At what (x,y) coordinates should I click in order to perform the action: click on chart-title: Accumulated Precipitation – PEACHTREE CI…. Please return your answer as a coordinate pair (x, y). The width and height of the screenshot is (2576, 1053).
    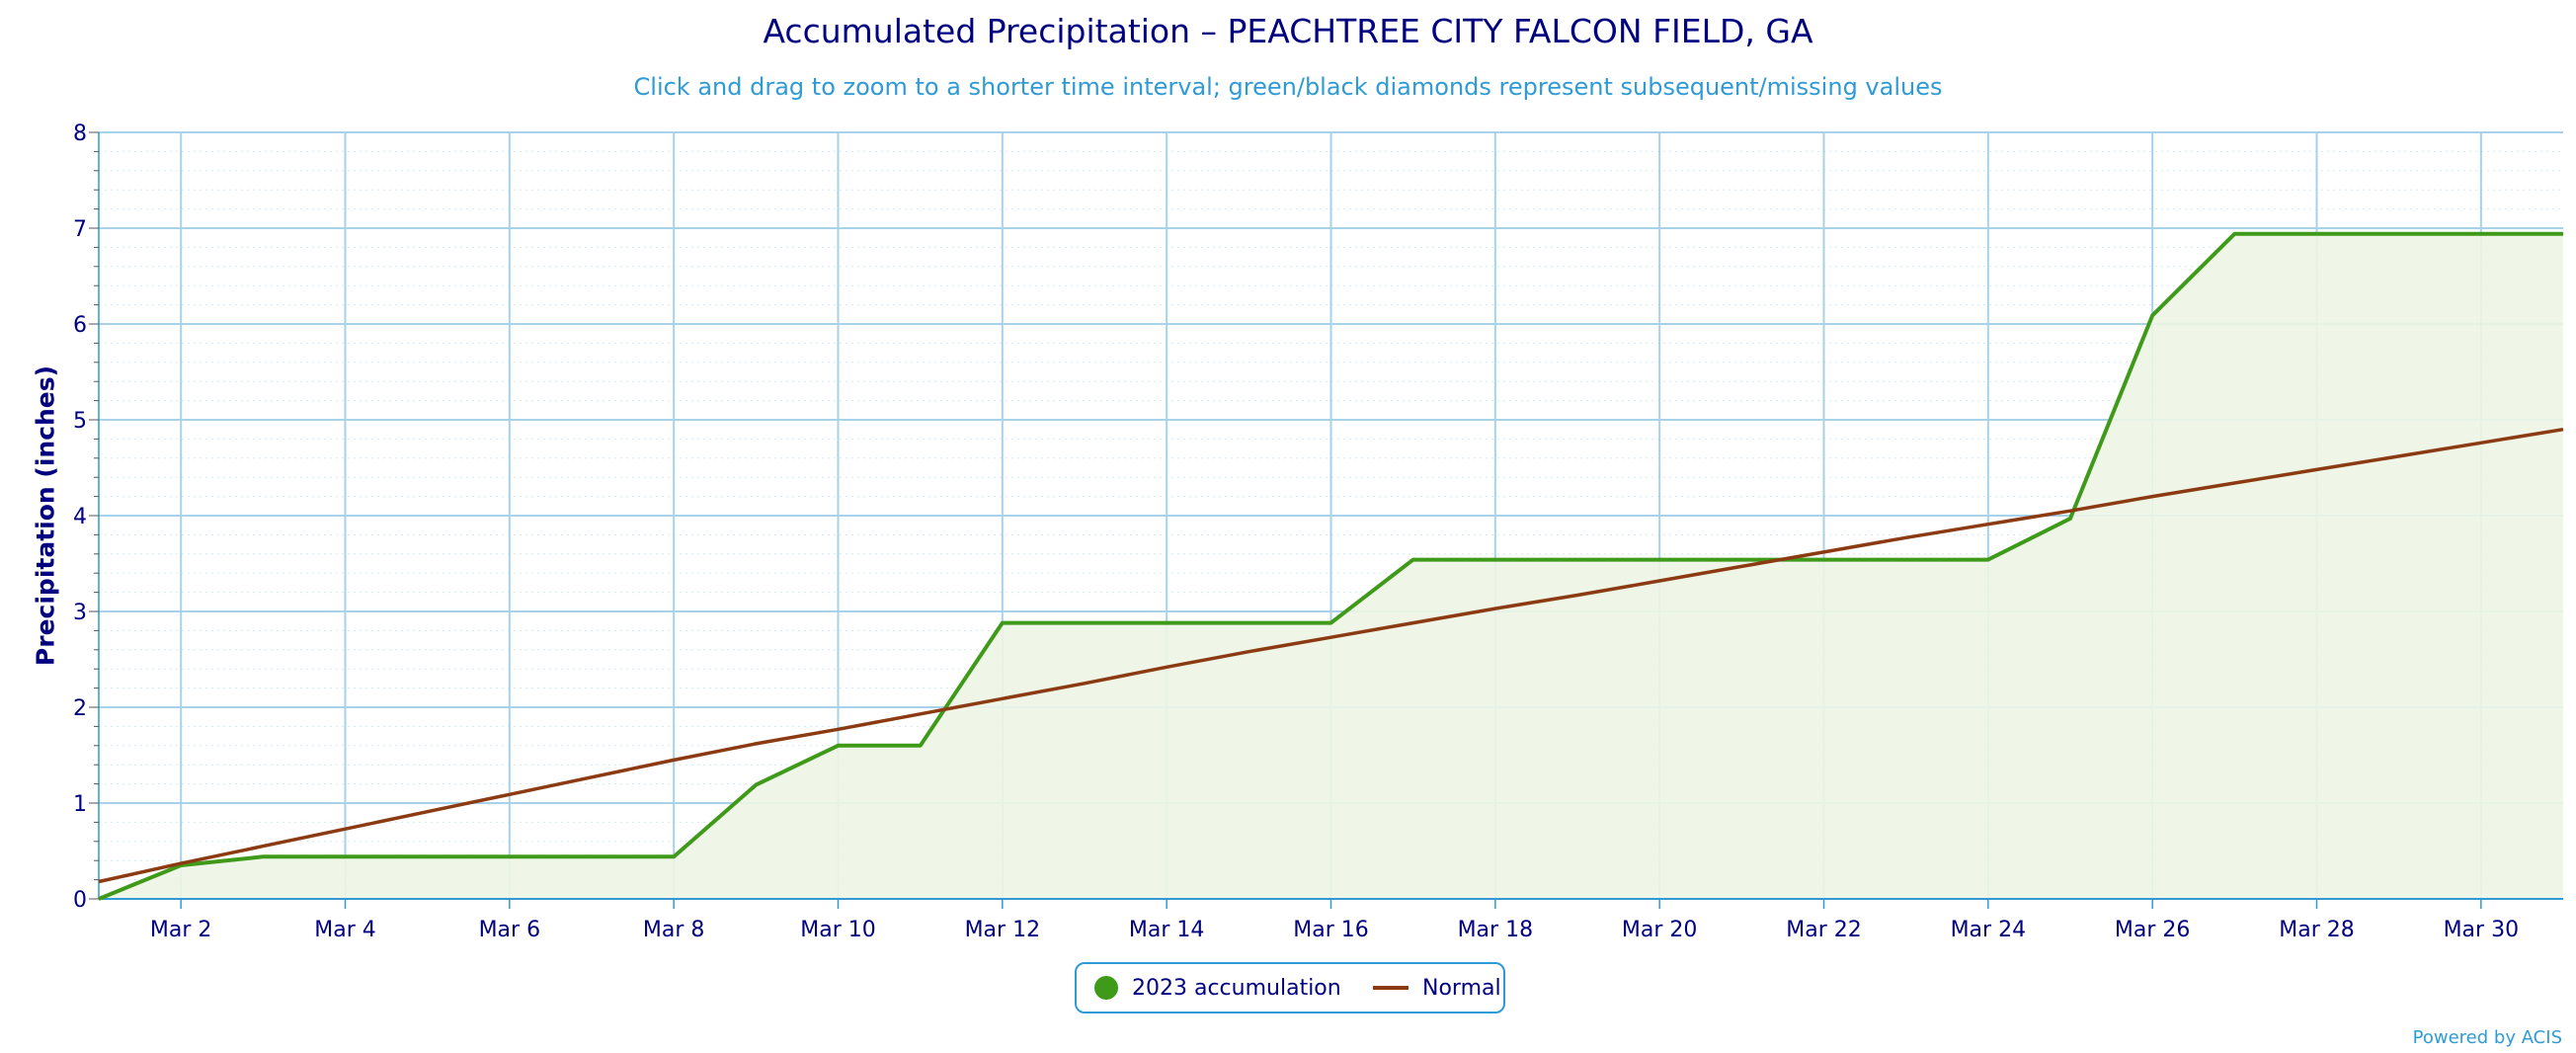
    Looking at the image, I should click on (1288, 31).